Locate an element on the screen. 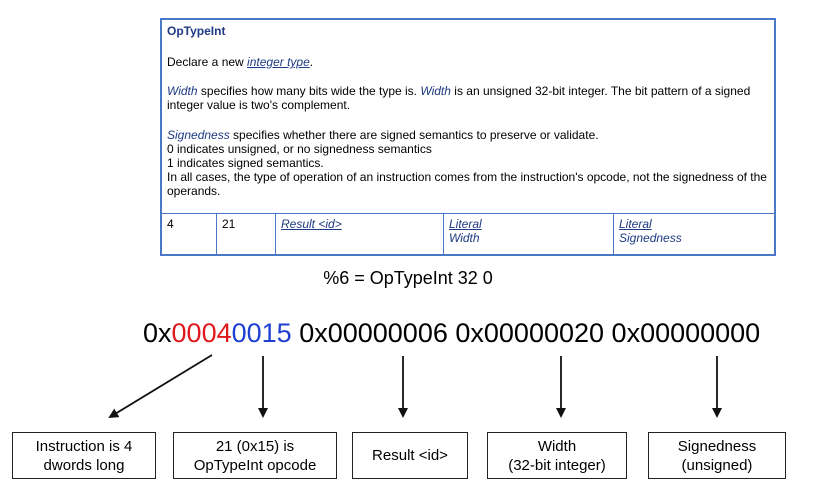 This screenshot has height=497, width=816. width-term: Width is located at coordinates (182, 91).